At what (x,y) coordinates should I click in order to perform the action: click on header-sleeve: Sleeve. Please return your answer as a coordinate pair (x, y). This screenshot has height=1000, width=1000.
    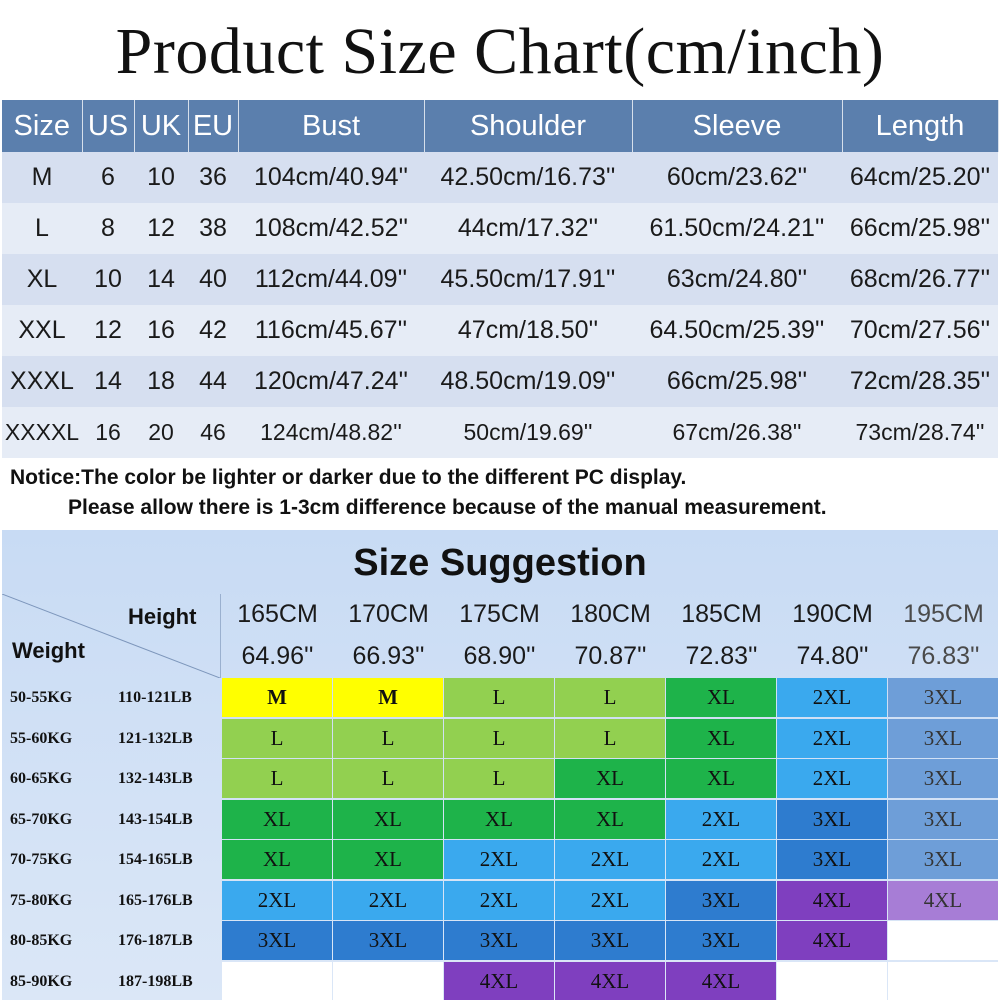
    Looking at the image, I should click on (737, 126).